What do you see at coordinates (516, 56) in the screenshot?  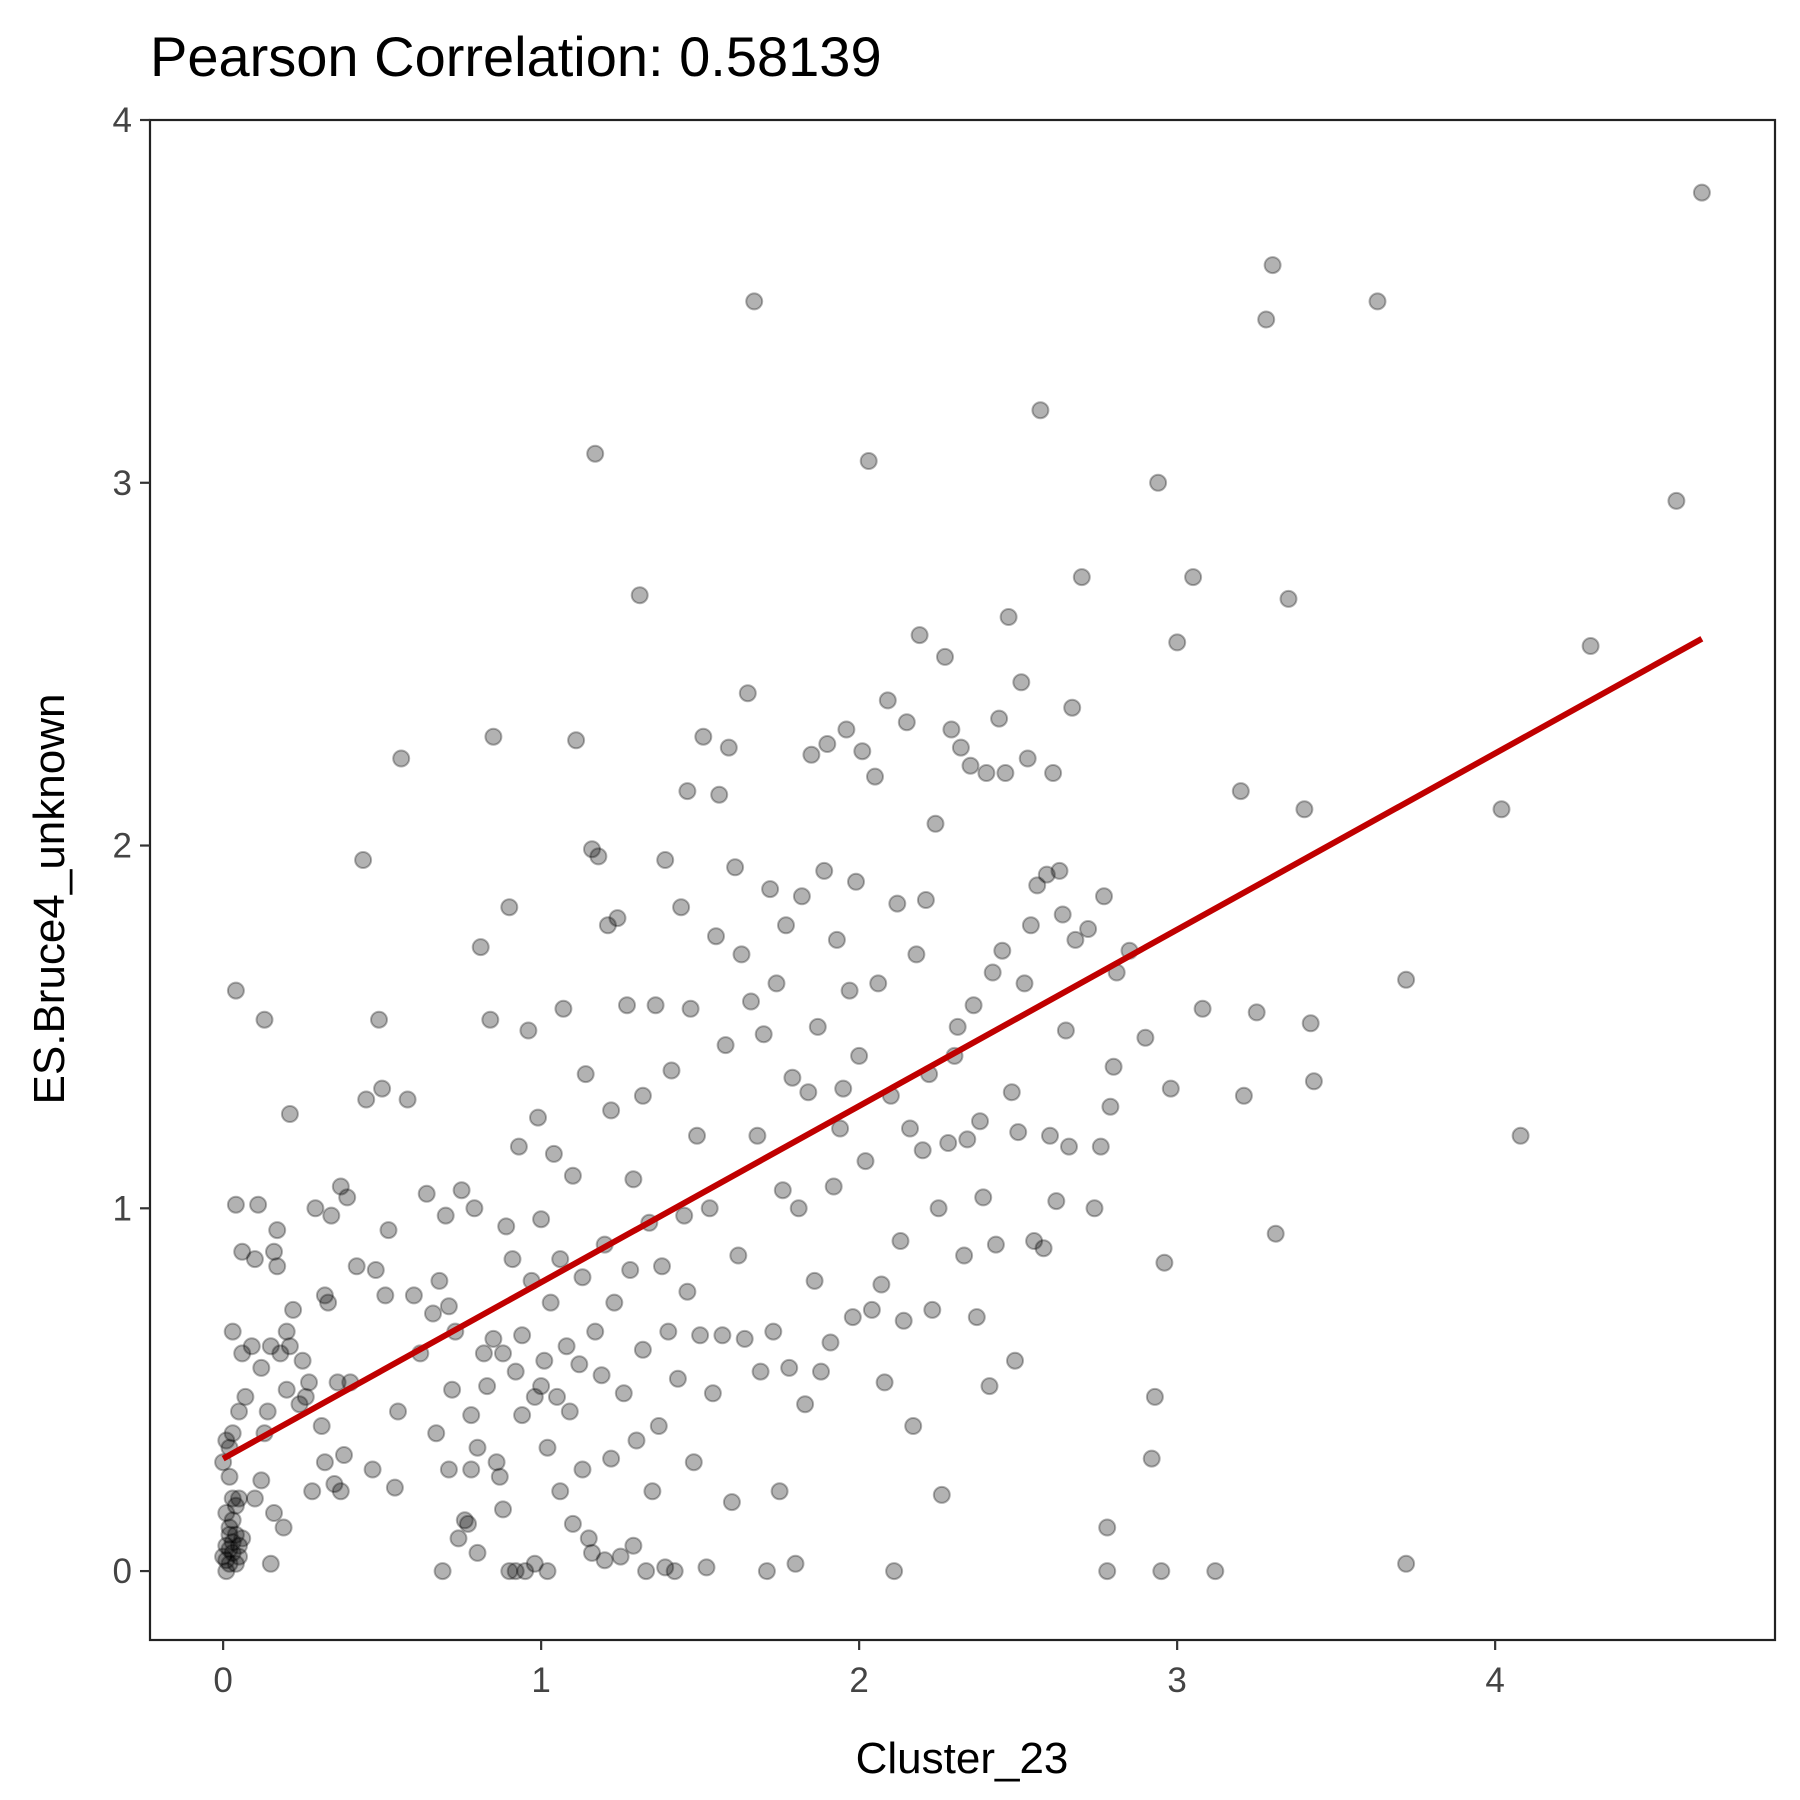 I see `chart-title: Pearson Correlation: 0.58139` at bounding box center [516, 56].